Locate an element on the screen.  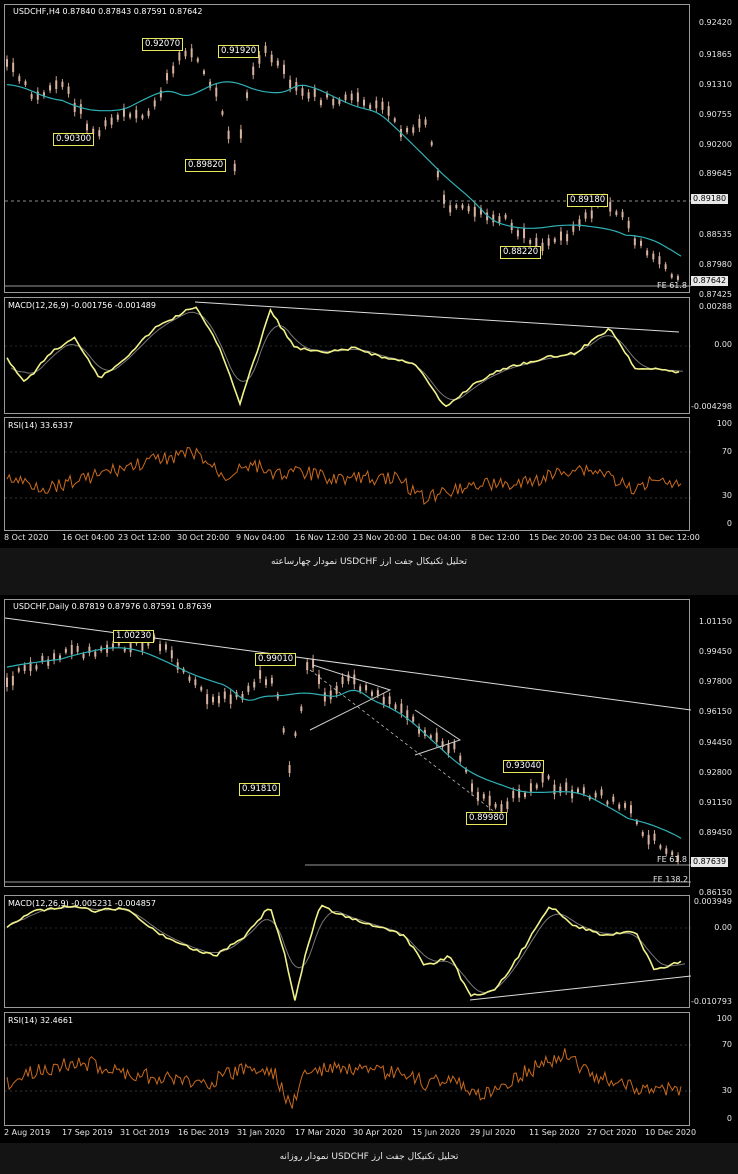
rsi-pane: RSI(14) 33.6337 is located at coordinates (347, 474).